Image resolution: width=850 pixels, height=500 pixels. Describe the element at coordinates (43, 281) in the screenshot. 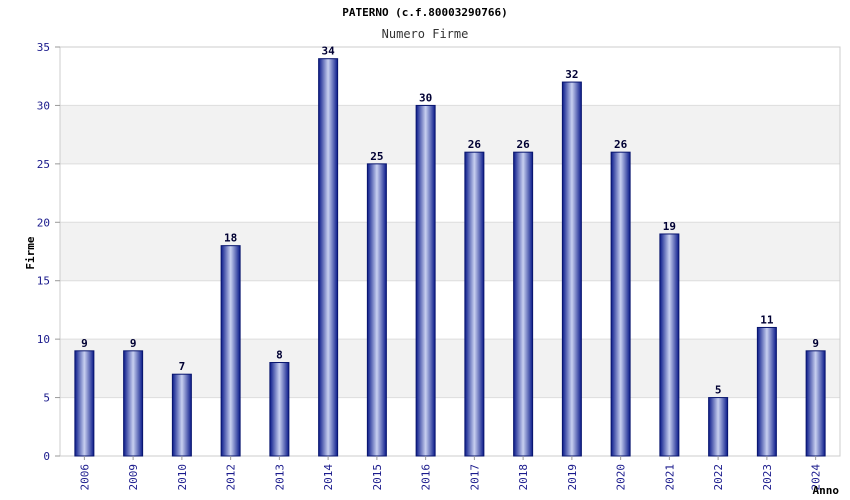

I see `y-tick-label: 15` at that location.